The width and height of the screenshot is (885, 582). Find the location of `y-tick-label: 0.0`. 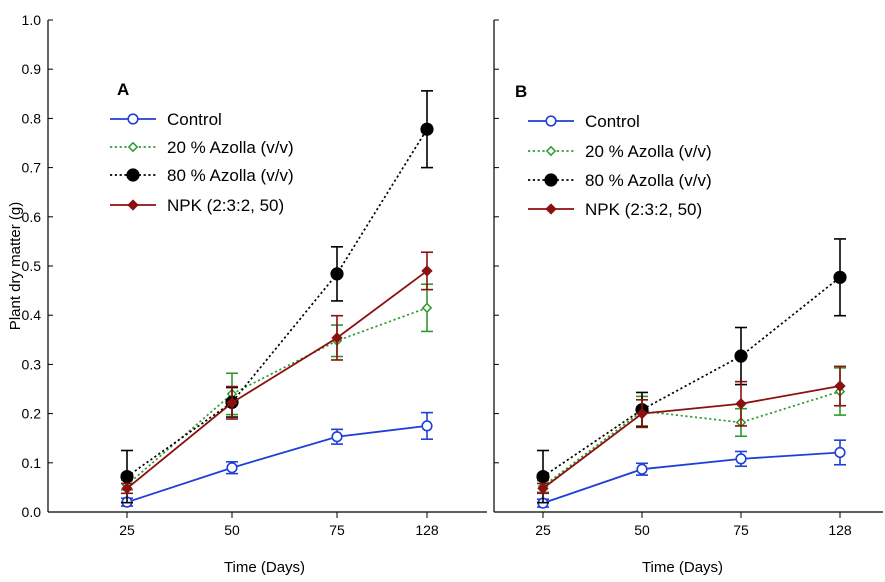

y-tick-label: 0.0 is located at coordinates (32, 512).